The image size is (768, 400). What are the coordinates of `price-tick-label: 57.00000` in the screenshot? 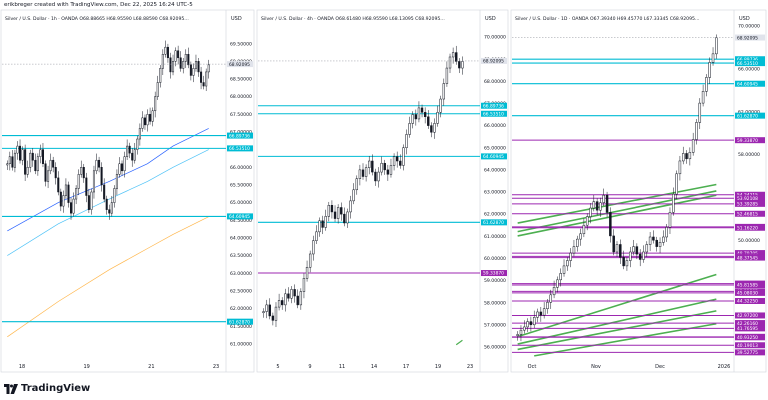 It's located at (495, 325).